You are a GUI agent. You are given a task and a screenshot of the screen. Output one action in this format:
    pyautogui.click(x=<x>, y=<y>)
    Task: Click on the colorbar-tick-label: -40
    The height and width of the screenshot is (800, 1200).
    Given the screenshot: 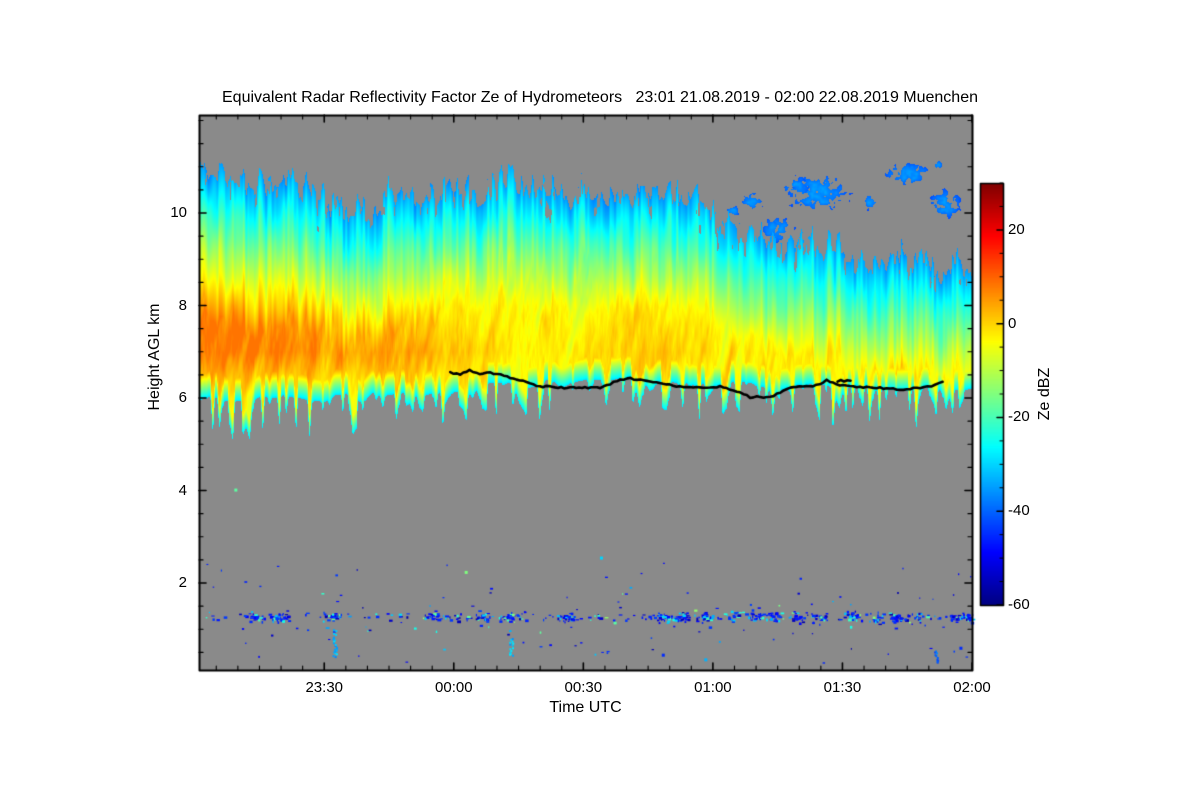 What is the action you would take?
    pyautogui.click(x=1019, y=511)
    